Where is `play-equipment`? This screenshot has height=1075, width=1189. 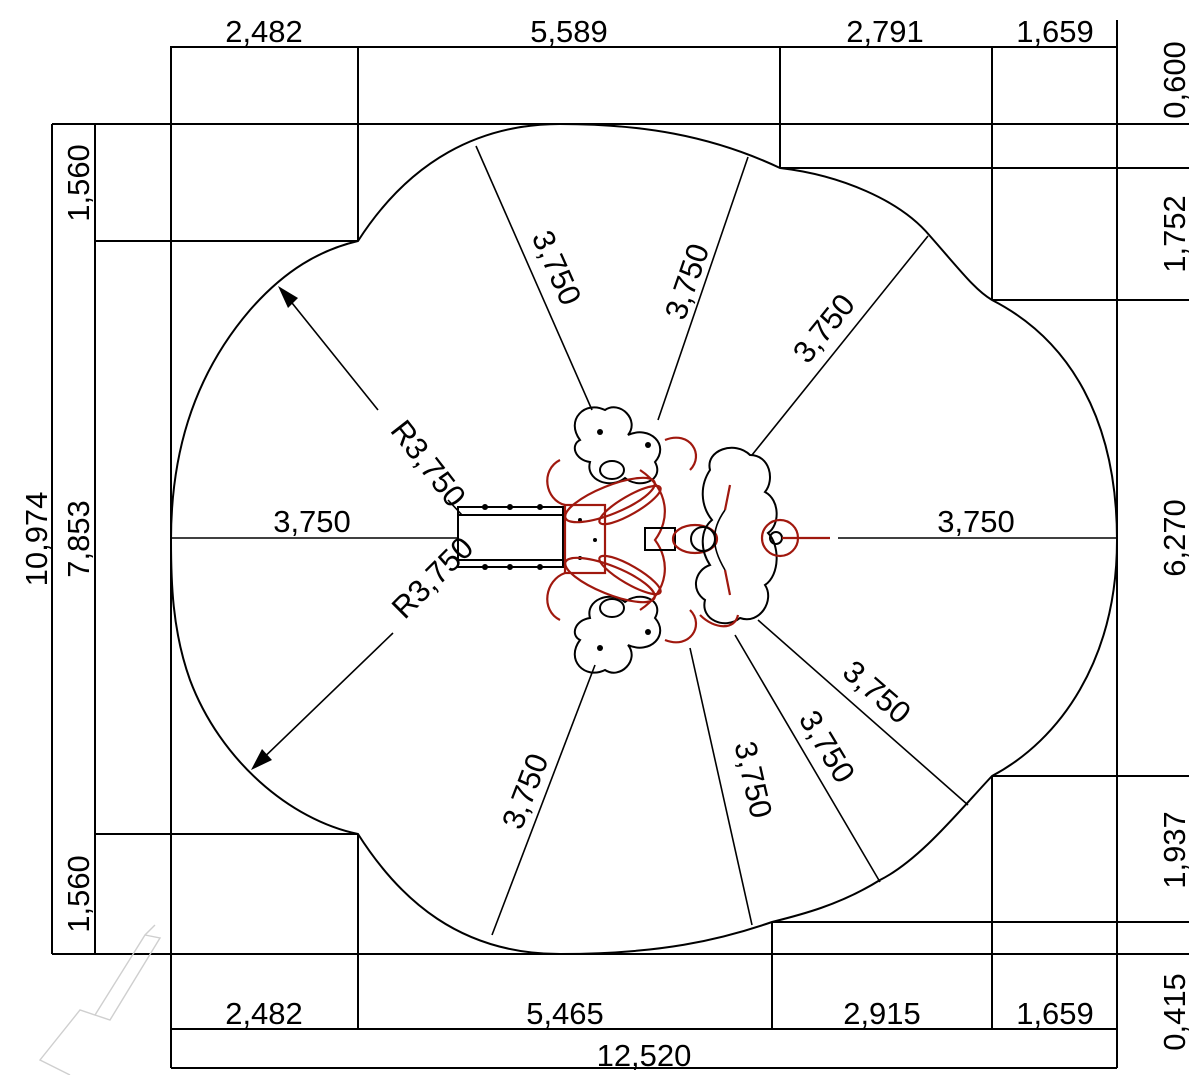
play-equipment is located at coordinates (643, 540).